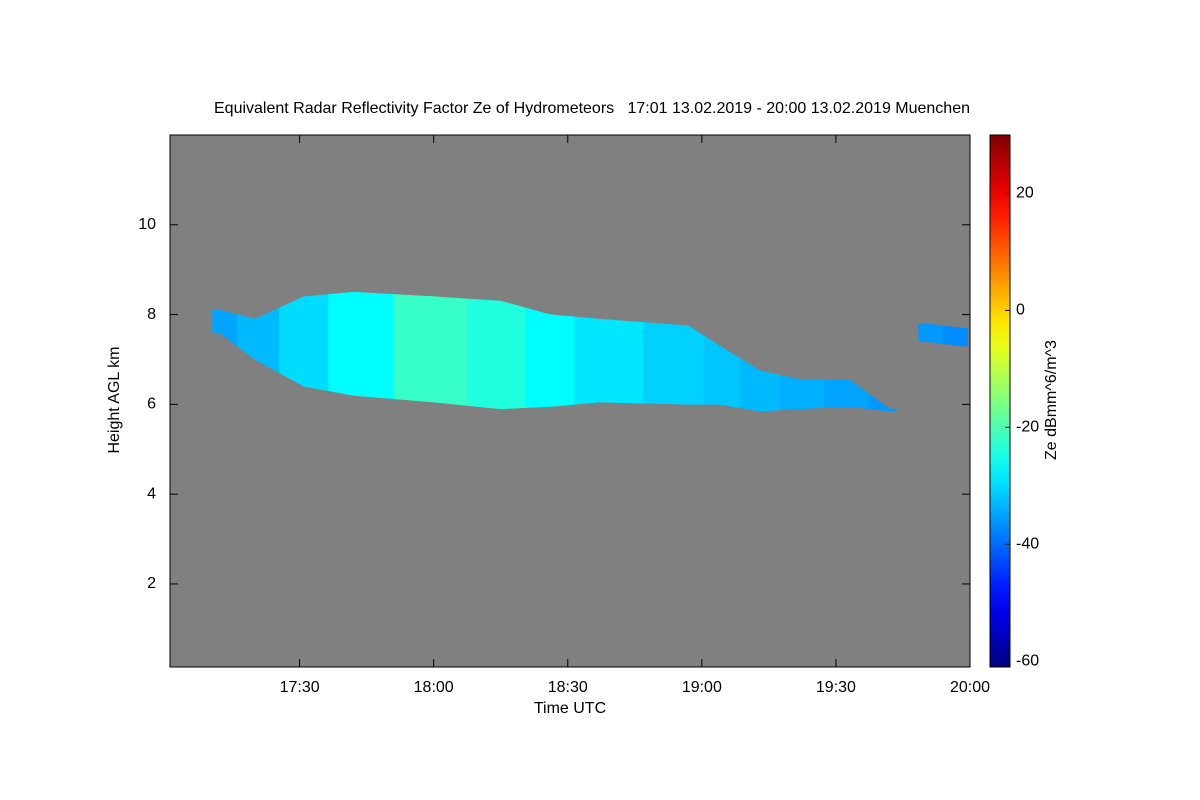 This screenshot has width=1200, height=800. What do you see at coordinates (151, 314) in the screenshot?
I see `y-tick-label: 8` at bounding box center [151, 314].